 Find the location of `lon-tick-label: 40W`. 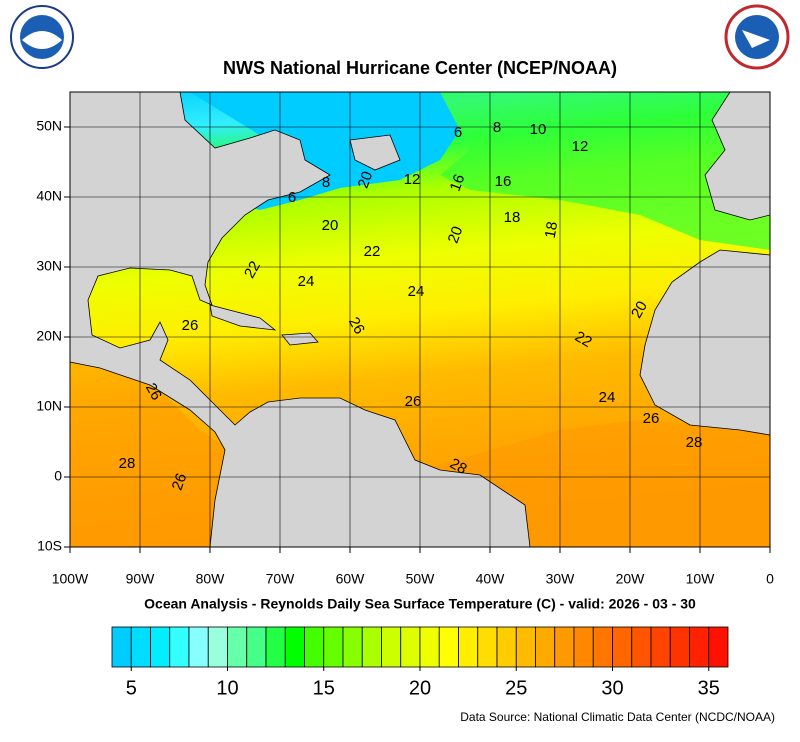

lon-tick-label: 40W is located at coordinates (491, 579).